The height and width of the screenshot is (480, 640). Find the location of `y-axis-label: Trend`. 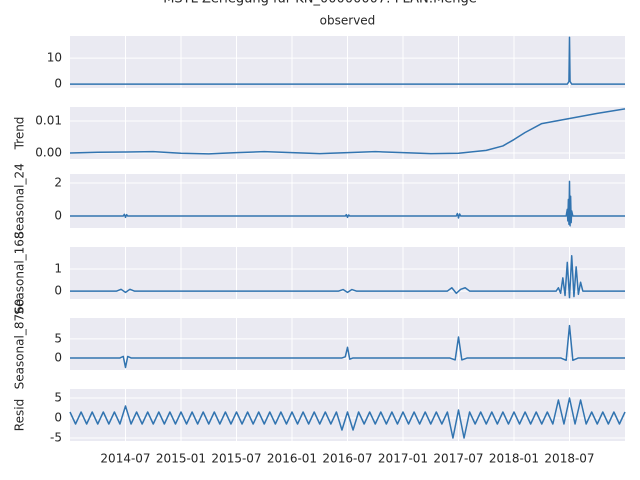

y-axis-label: Trend is located at coordinates (20, 134).